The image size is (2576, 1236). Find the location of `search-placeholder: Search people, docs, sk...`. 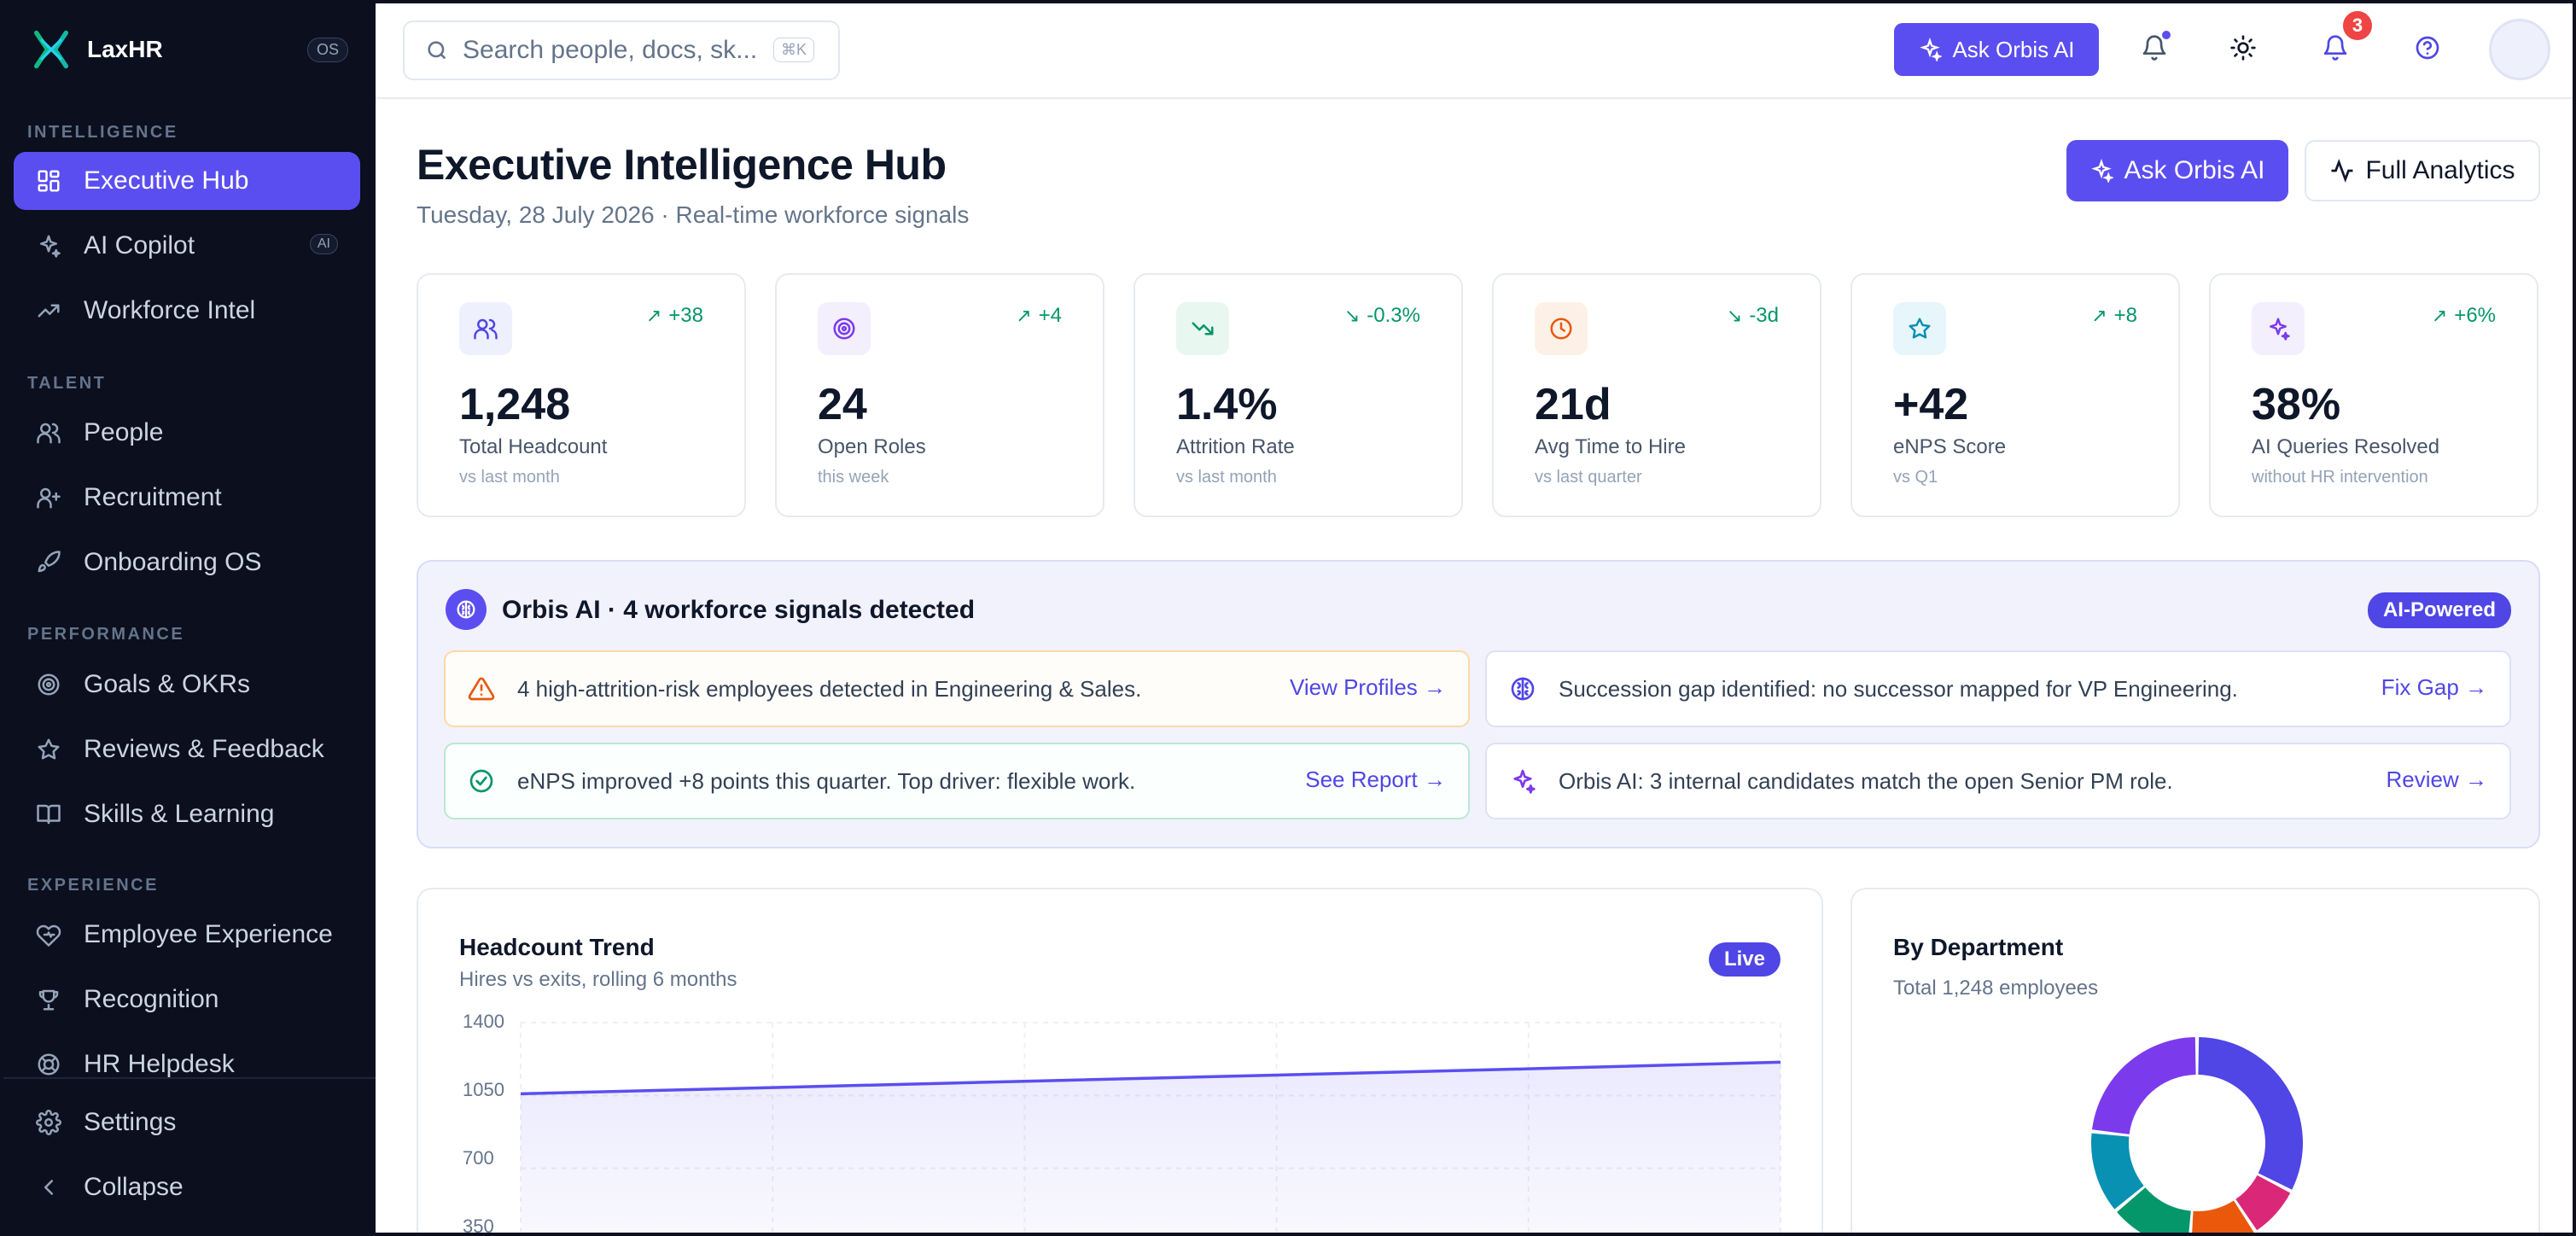

search-placeholder: Search people, docs, sk... is located at coordinates (610, 50).